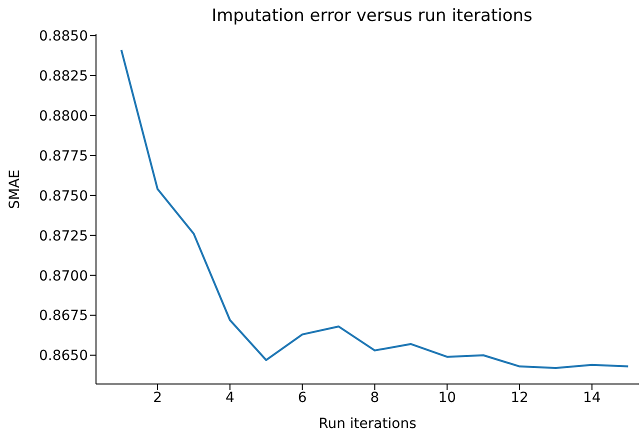 The width and height of the screenshot is (640, 440). I want to click on y-tick-label: 0.8675, so click(63, 316).